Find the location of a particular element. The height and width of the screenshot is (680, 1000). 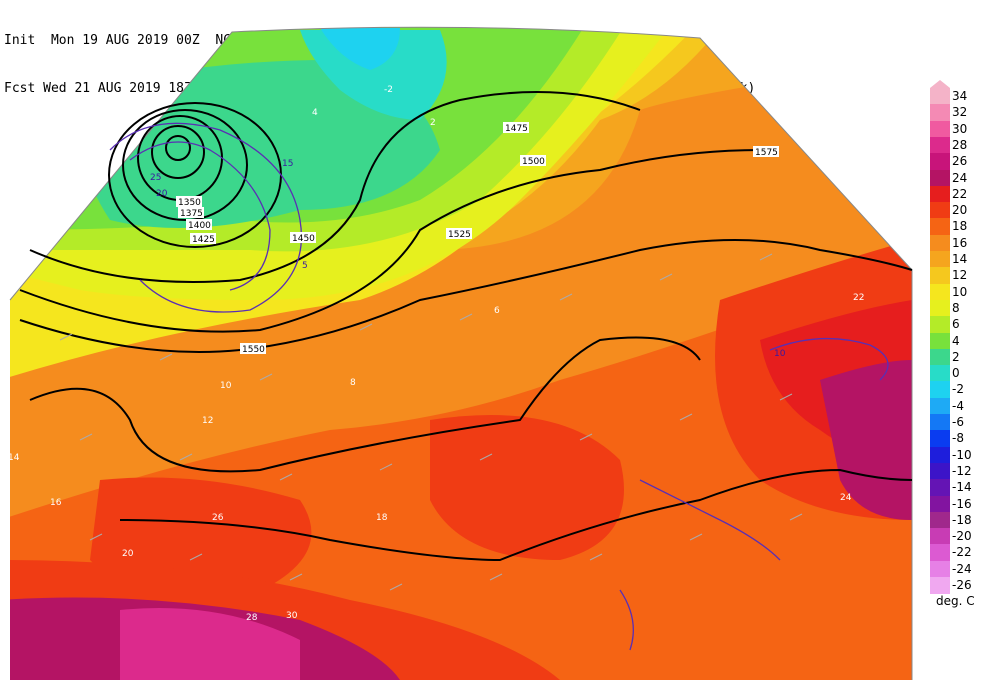

legend-label: 0 is located at coordinates (956, 373).